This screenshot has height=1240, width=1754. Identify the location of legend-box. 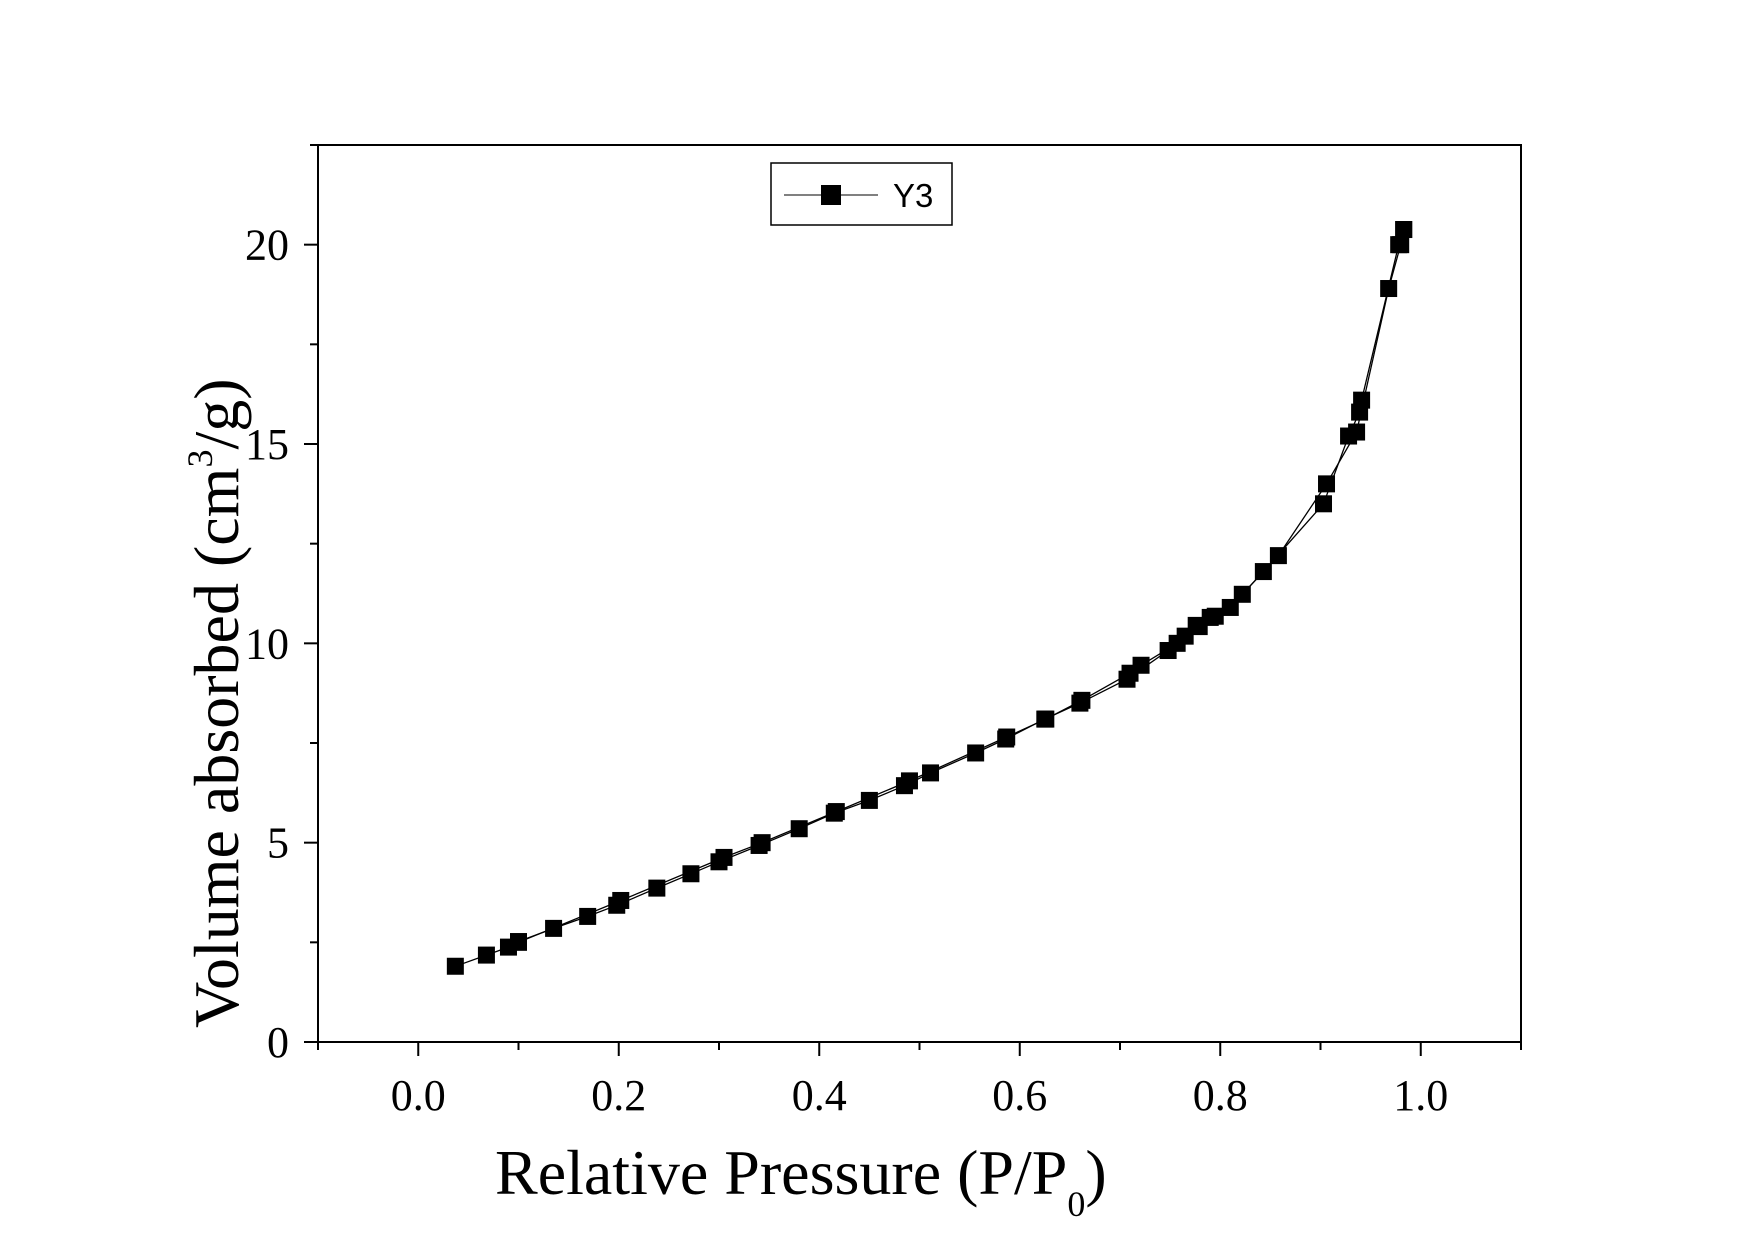
(861, 194).